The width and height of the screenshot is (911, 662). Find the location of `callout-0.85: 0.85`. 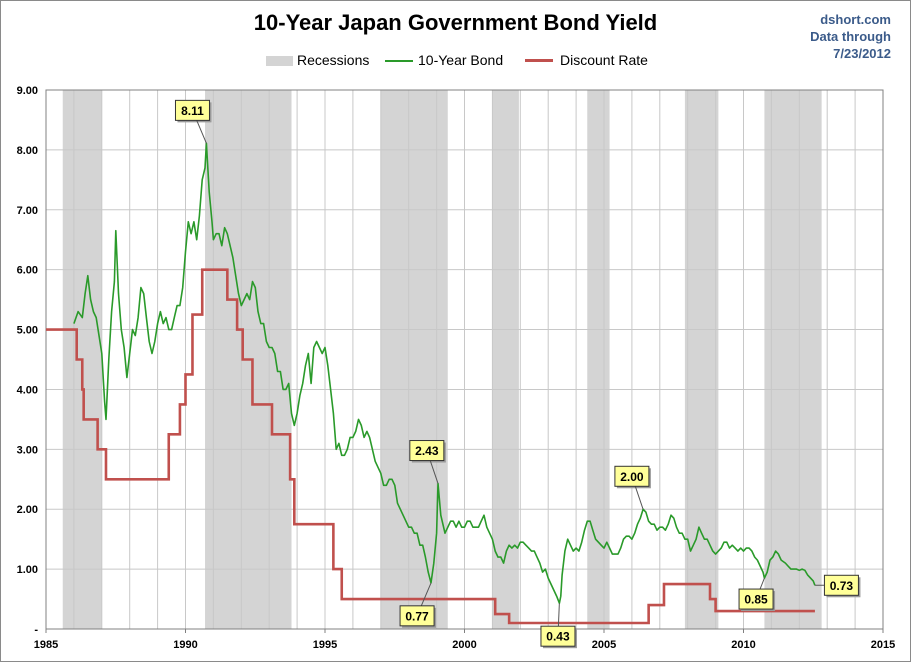

callout-0.85: 0.85 is located at coordinates (757, 594).